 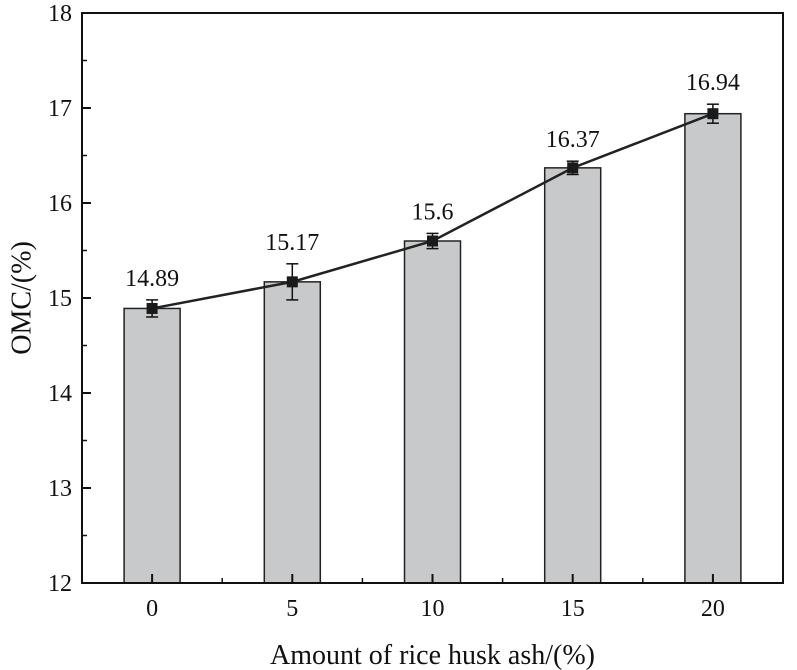 I want to click on y-tick-label: 15, so click(x=60, y=299).